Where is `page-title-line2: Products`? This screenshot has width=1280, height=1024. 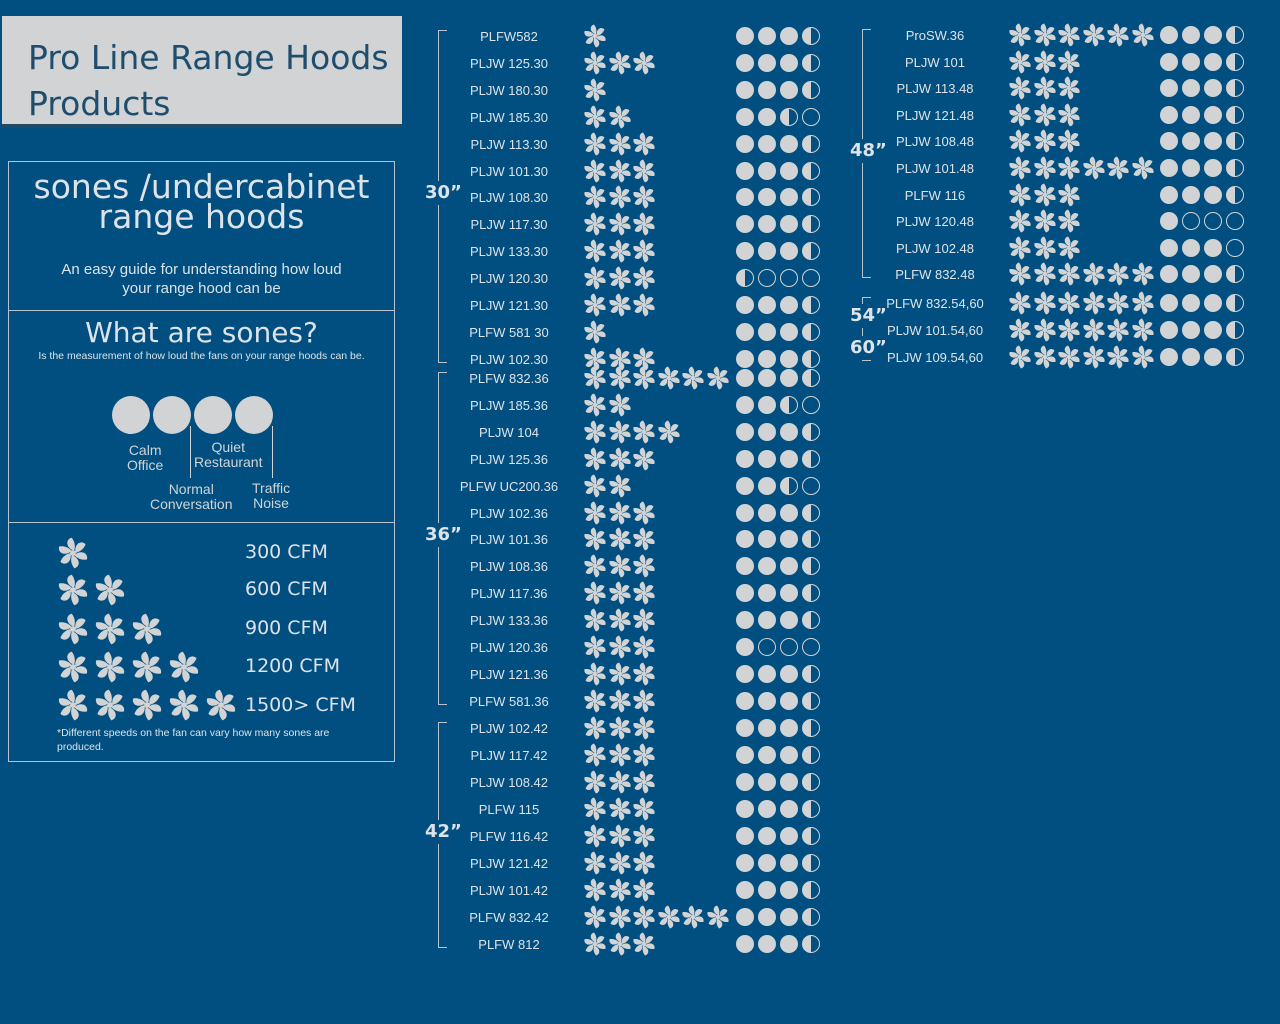 page-title-line2: Products is located at coordinates (99, 103).